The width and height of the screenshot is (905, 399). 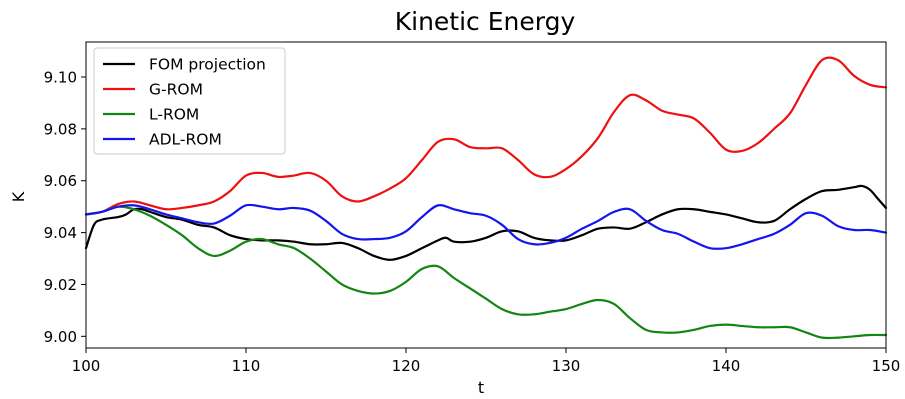 I want to click on y-axis-ticks: 9.00 9.02 9.04 9.06 9.08 9.10, so click(x=65, y=207).